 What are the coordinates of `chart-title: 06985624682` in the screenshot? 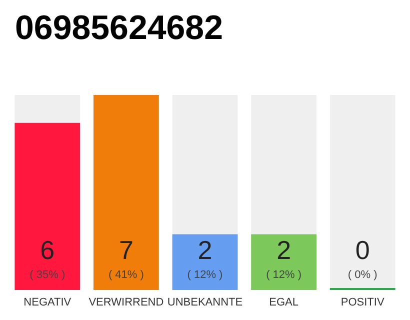 It's located at (119, 28).